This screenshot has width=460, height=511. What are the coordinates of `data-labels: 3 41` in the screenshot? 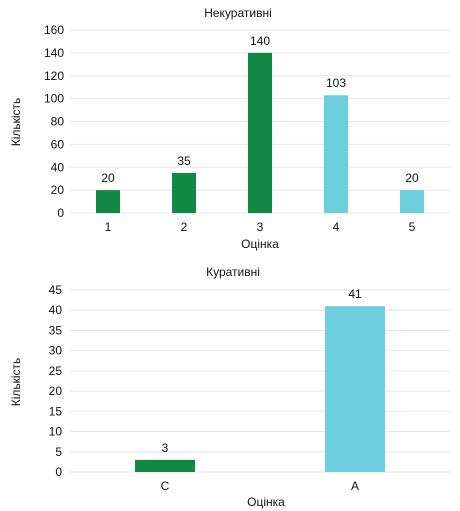 It's located at (262, 371).